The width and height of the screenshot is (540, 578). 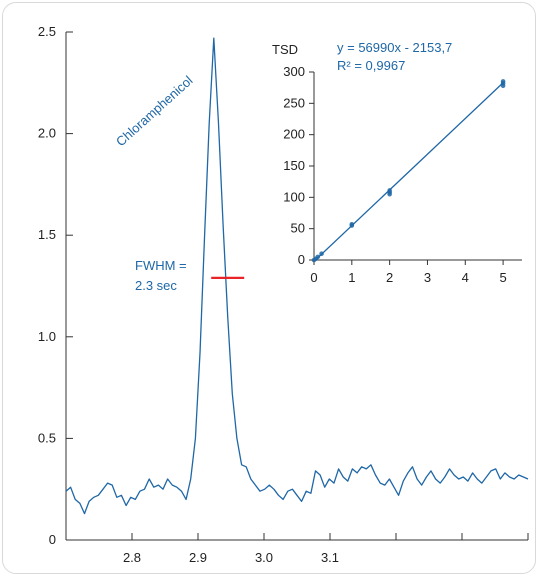 I want to click on trendline-equation: y = 56990x - 2153,7, so click(x=394, y=47).